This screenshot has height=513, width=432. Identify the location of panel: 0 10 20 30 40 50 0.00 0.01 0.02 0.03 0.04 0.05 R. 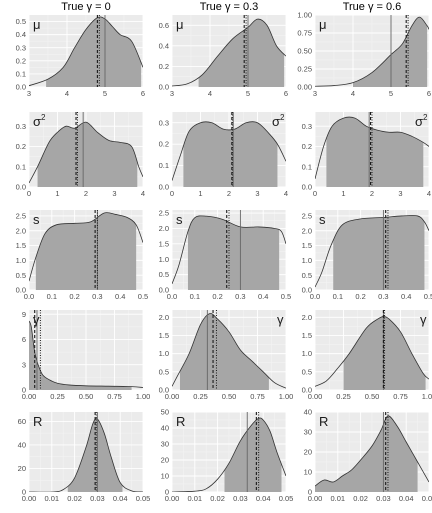
(227, 455).